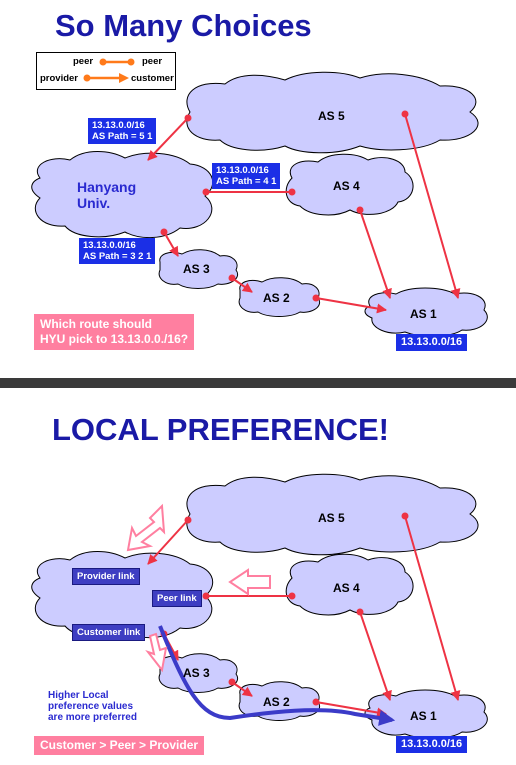 The height and width of the screenshot is (765, 516). I want to click on hollow-arrow-provider, so click(146, 527).